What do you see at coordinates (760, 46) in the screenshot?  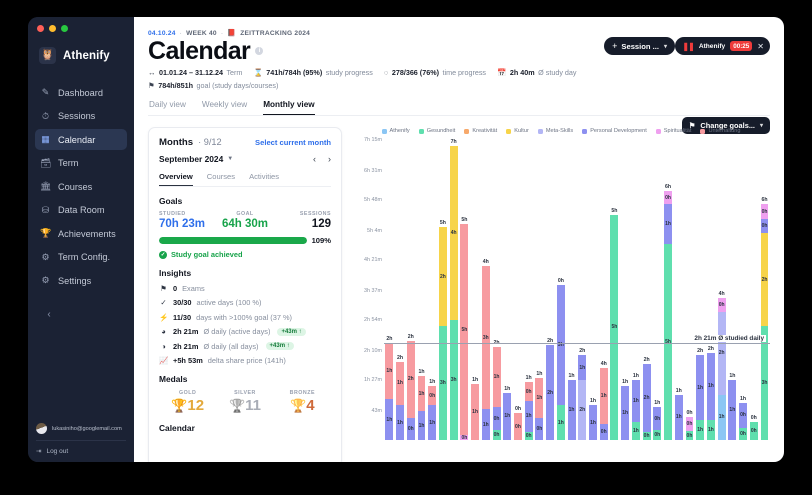 I see `close-icon: ✕` at bounding box center [760, 46].